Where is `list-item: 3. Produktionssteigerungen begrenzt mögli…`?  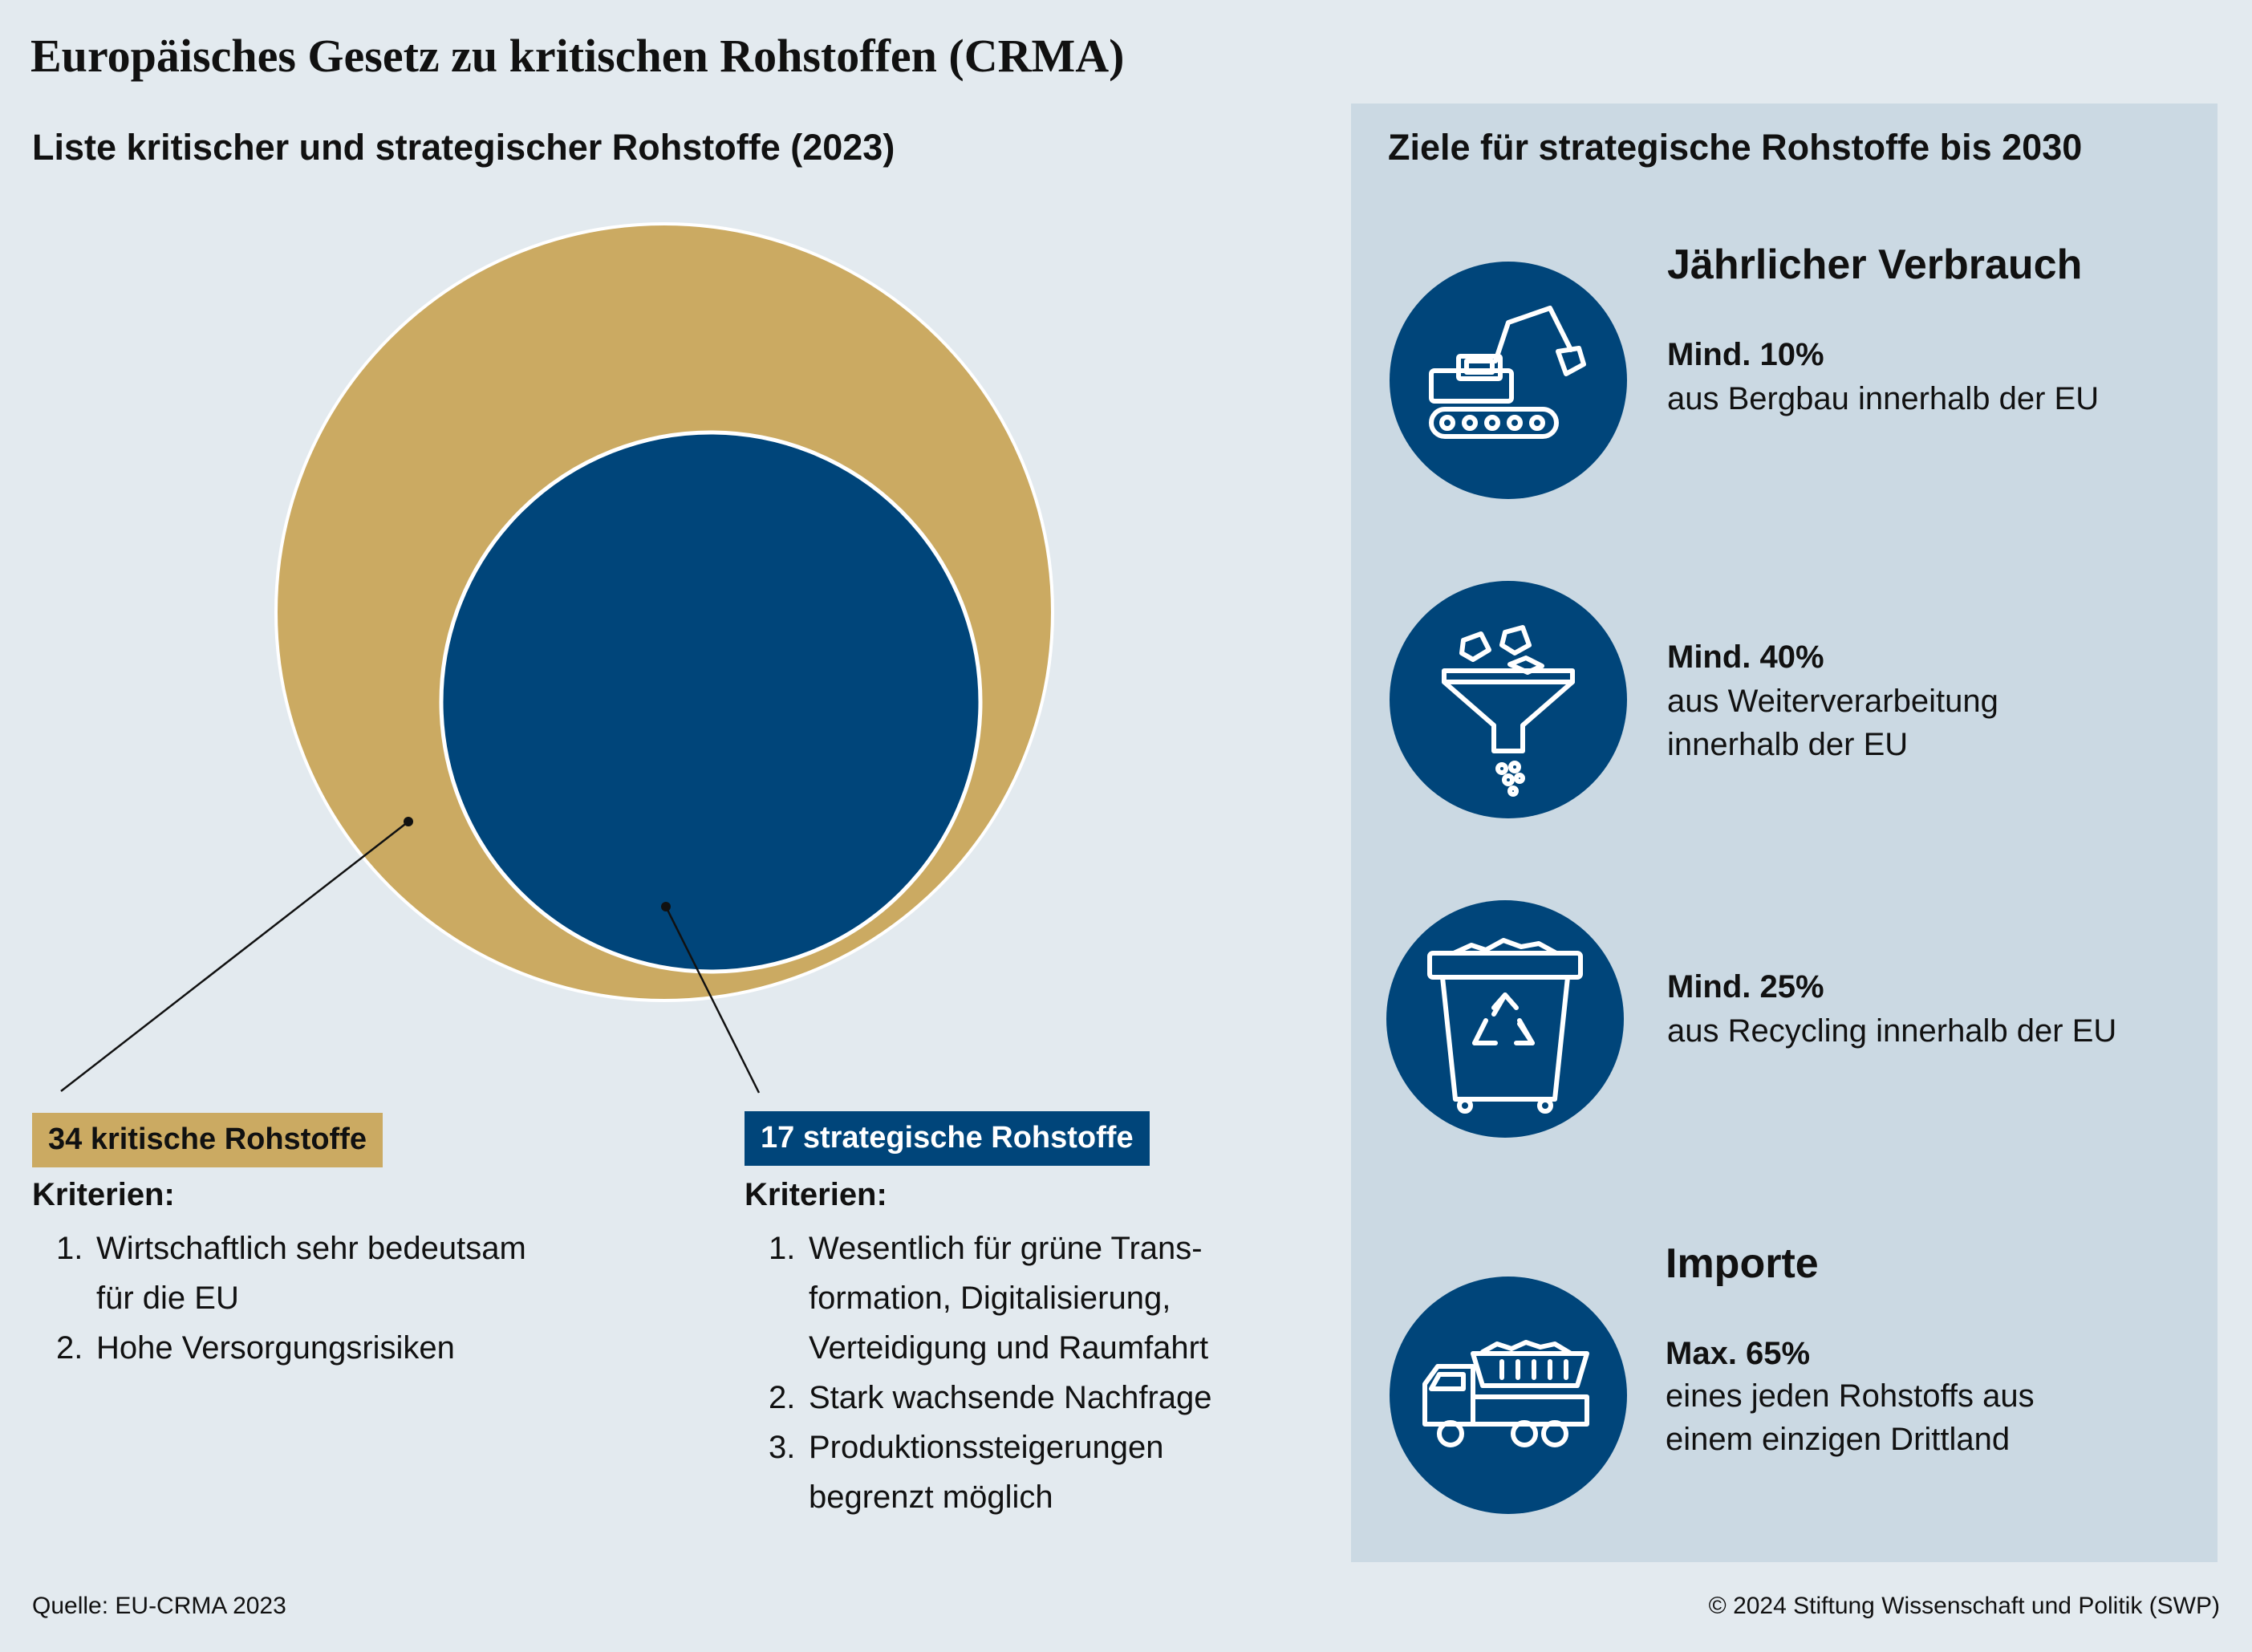 list-item: 3. Produktionssteigerungen begrenzt mögli… is located at coordinates (1001, 1473).